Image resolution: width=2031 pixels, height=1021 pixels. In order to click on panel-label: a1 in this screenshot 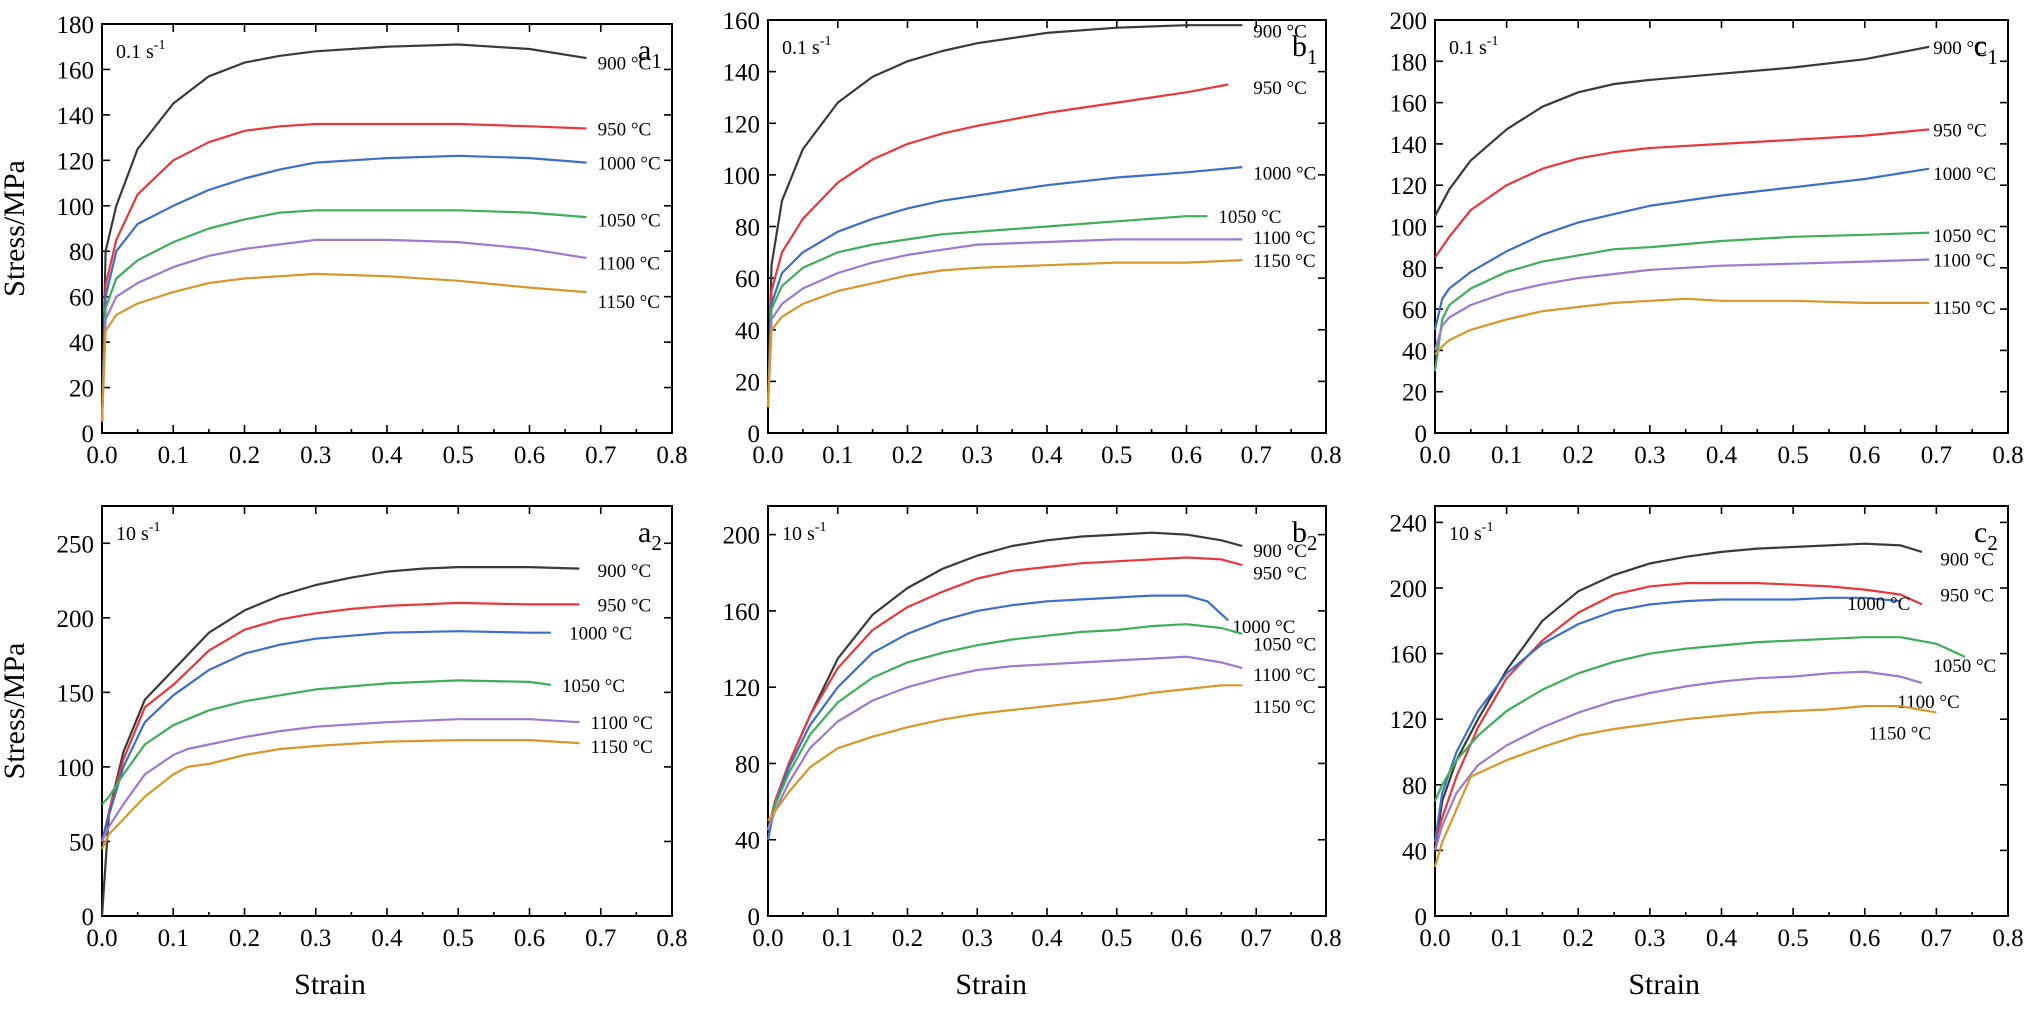, I will do `click(650, 53)`.